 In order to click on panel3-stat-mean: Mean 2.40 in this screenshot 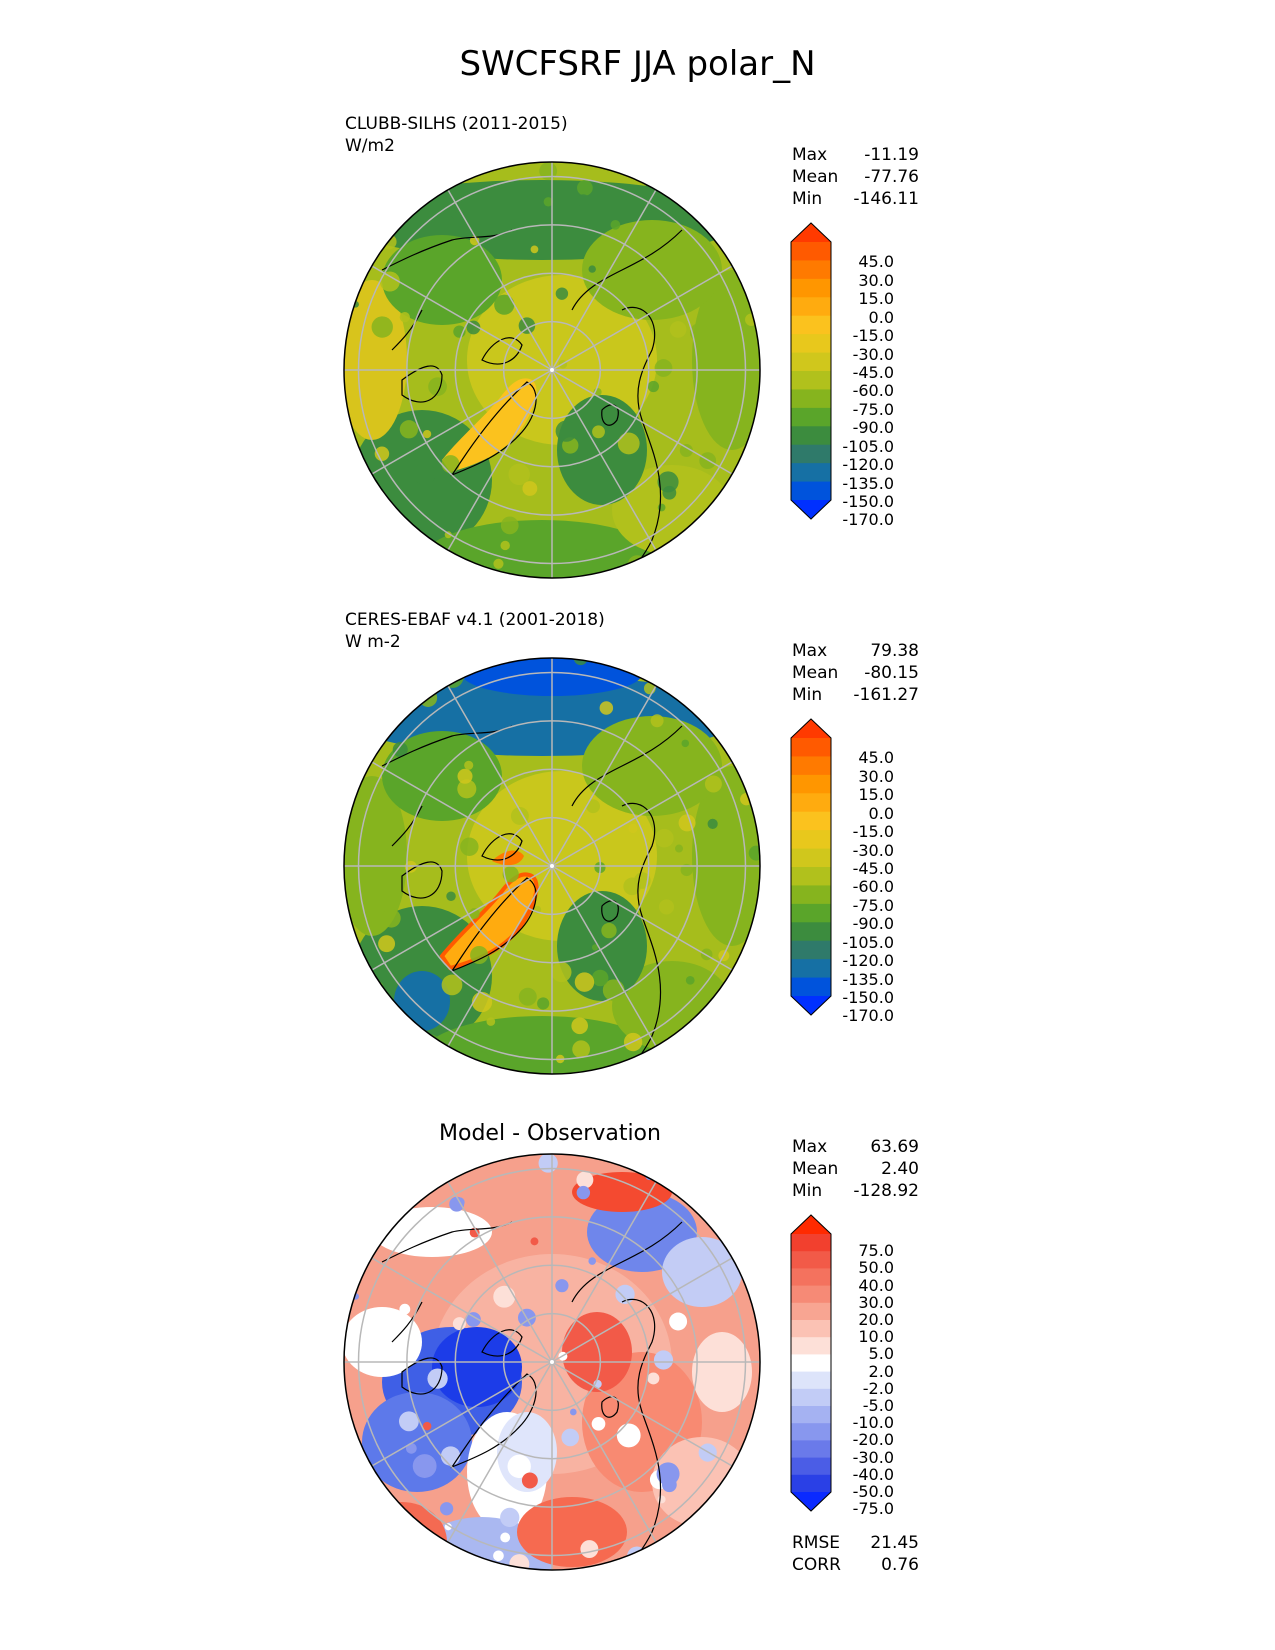, I will do `click(855, 1169)`.